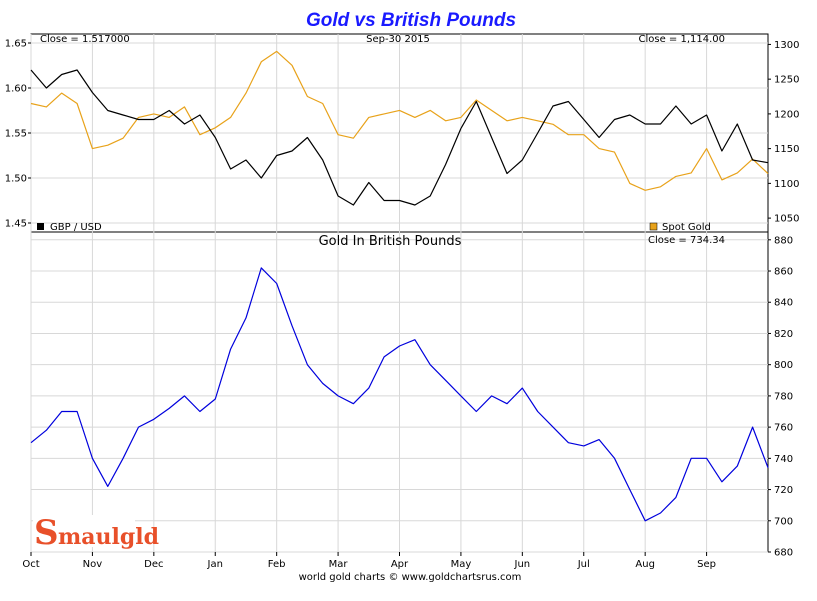 The image size is (817, 601). I want to click on x-tick-label: Jan, so click(215, 564).